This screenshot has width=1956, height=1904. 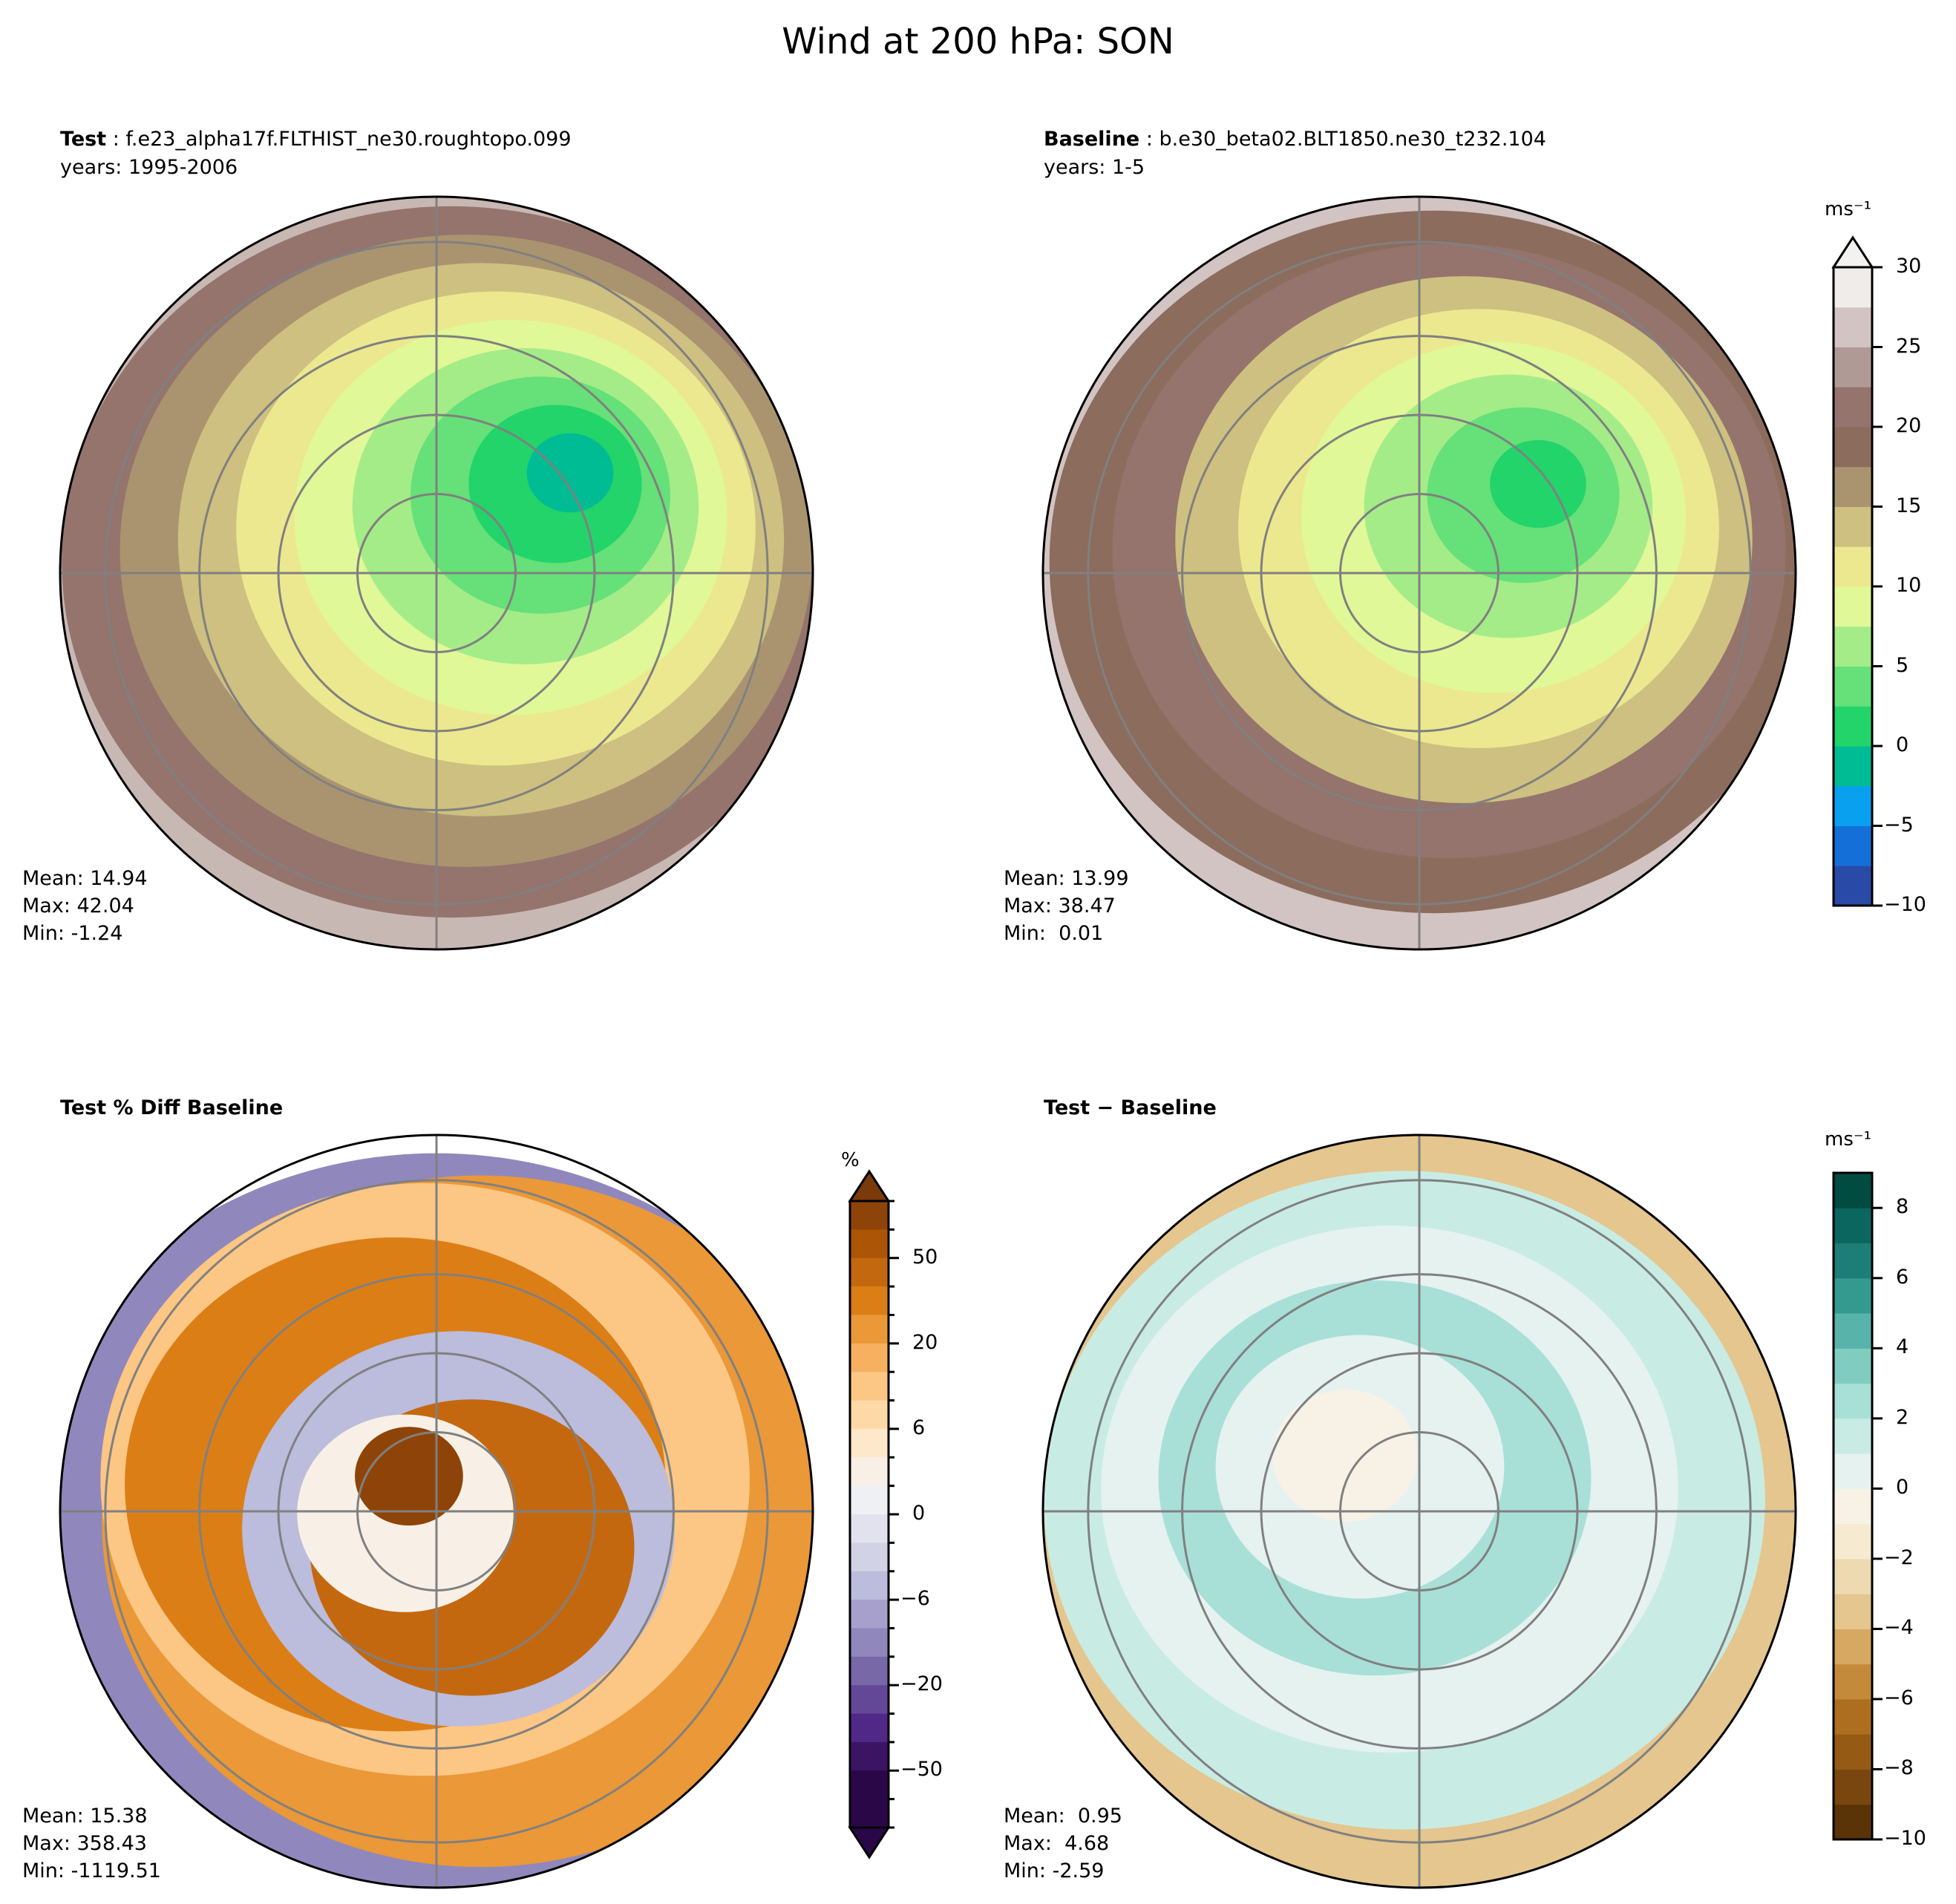 I want to click on panel-title-bold: Test % Diff Baseline, so click(x=172, y=1107).